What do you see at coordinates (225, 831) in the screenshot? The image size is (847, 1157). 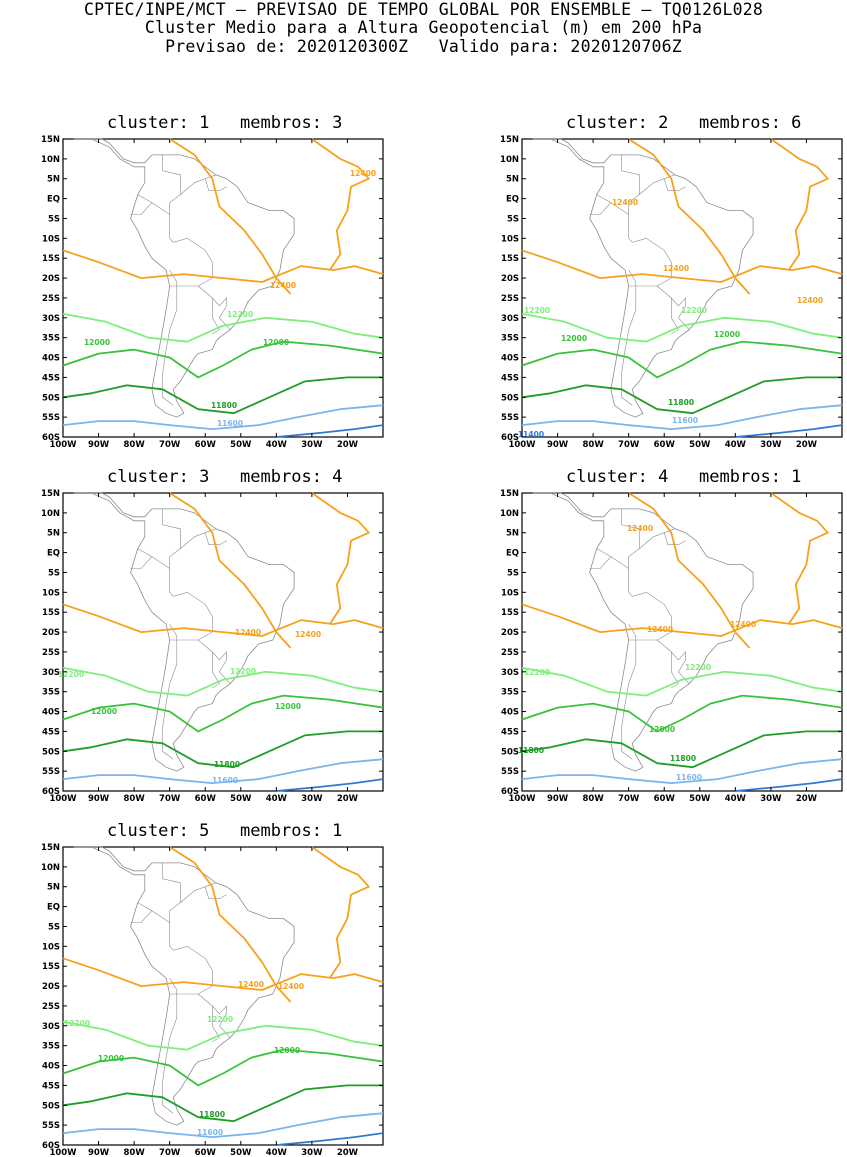 I see `panel-title: cluster: 5 membros: 1` at bounding box center [225, 831].